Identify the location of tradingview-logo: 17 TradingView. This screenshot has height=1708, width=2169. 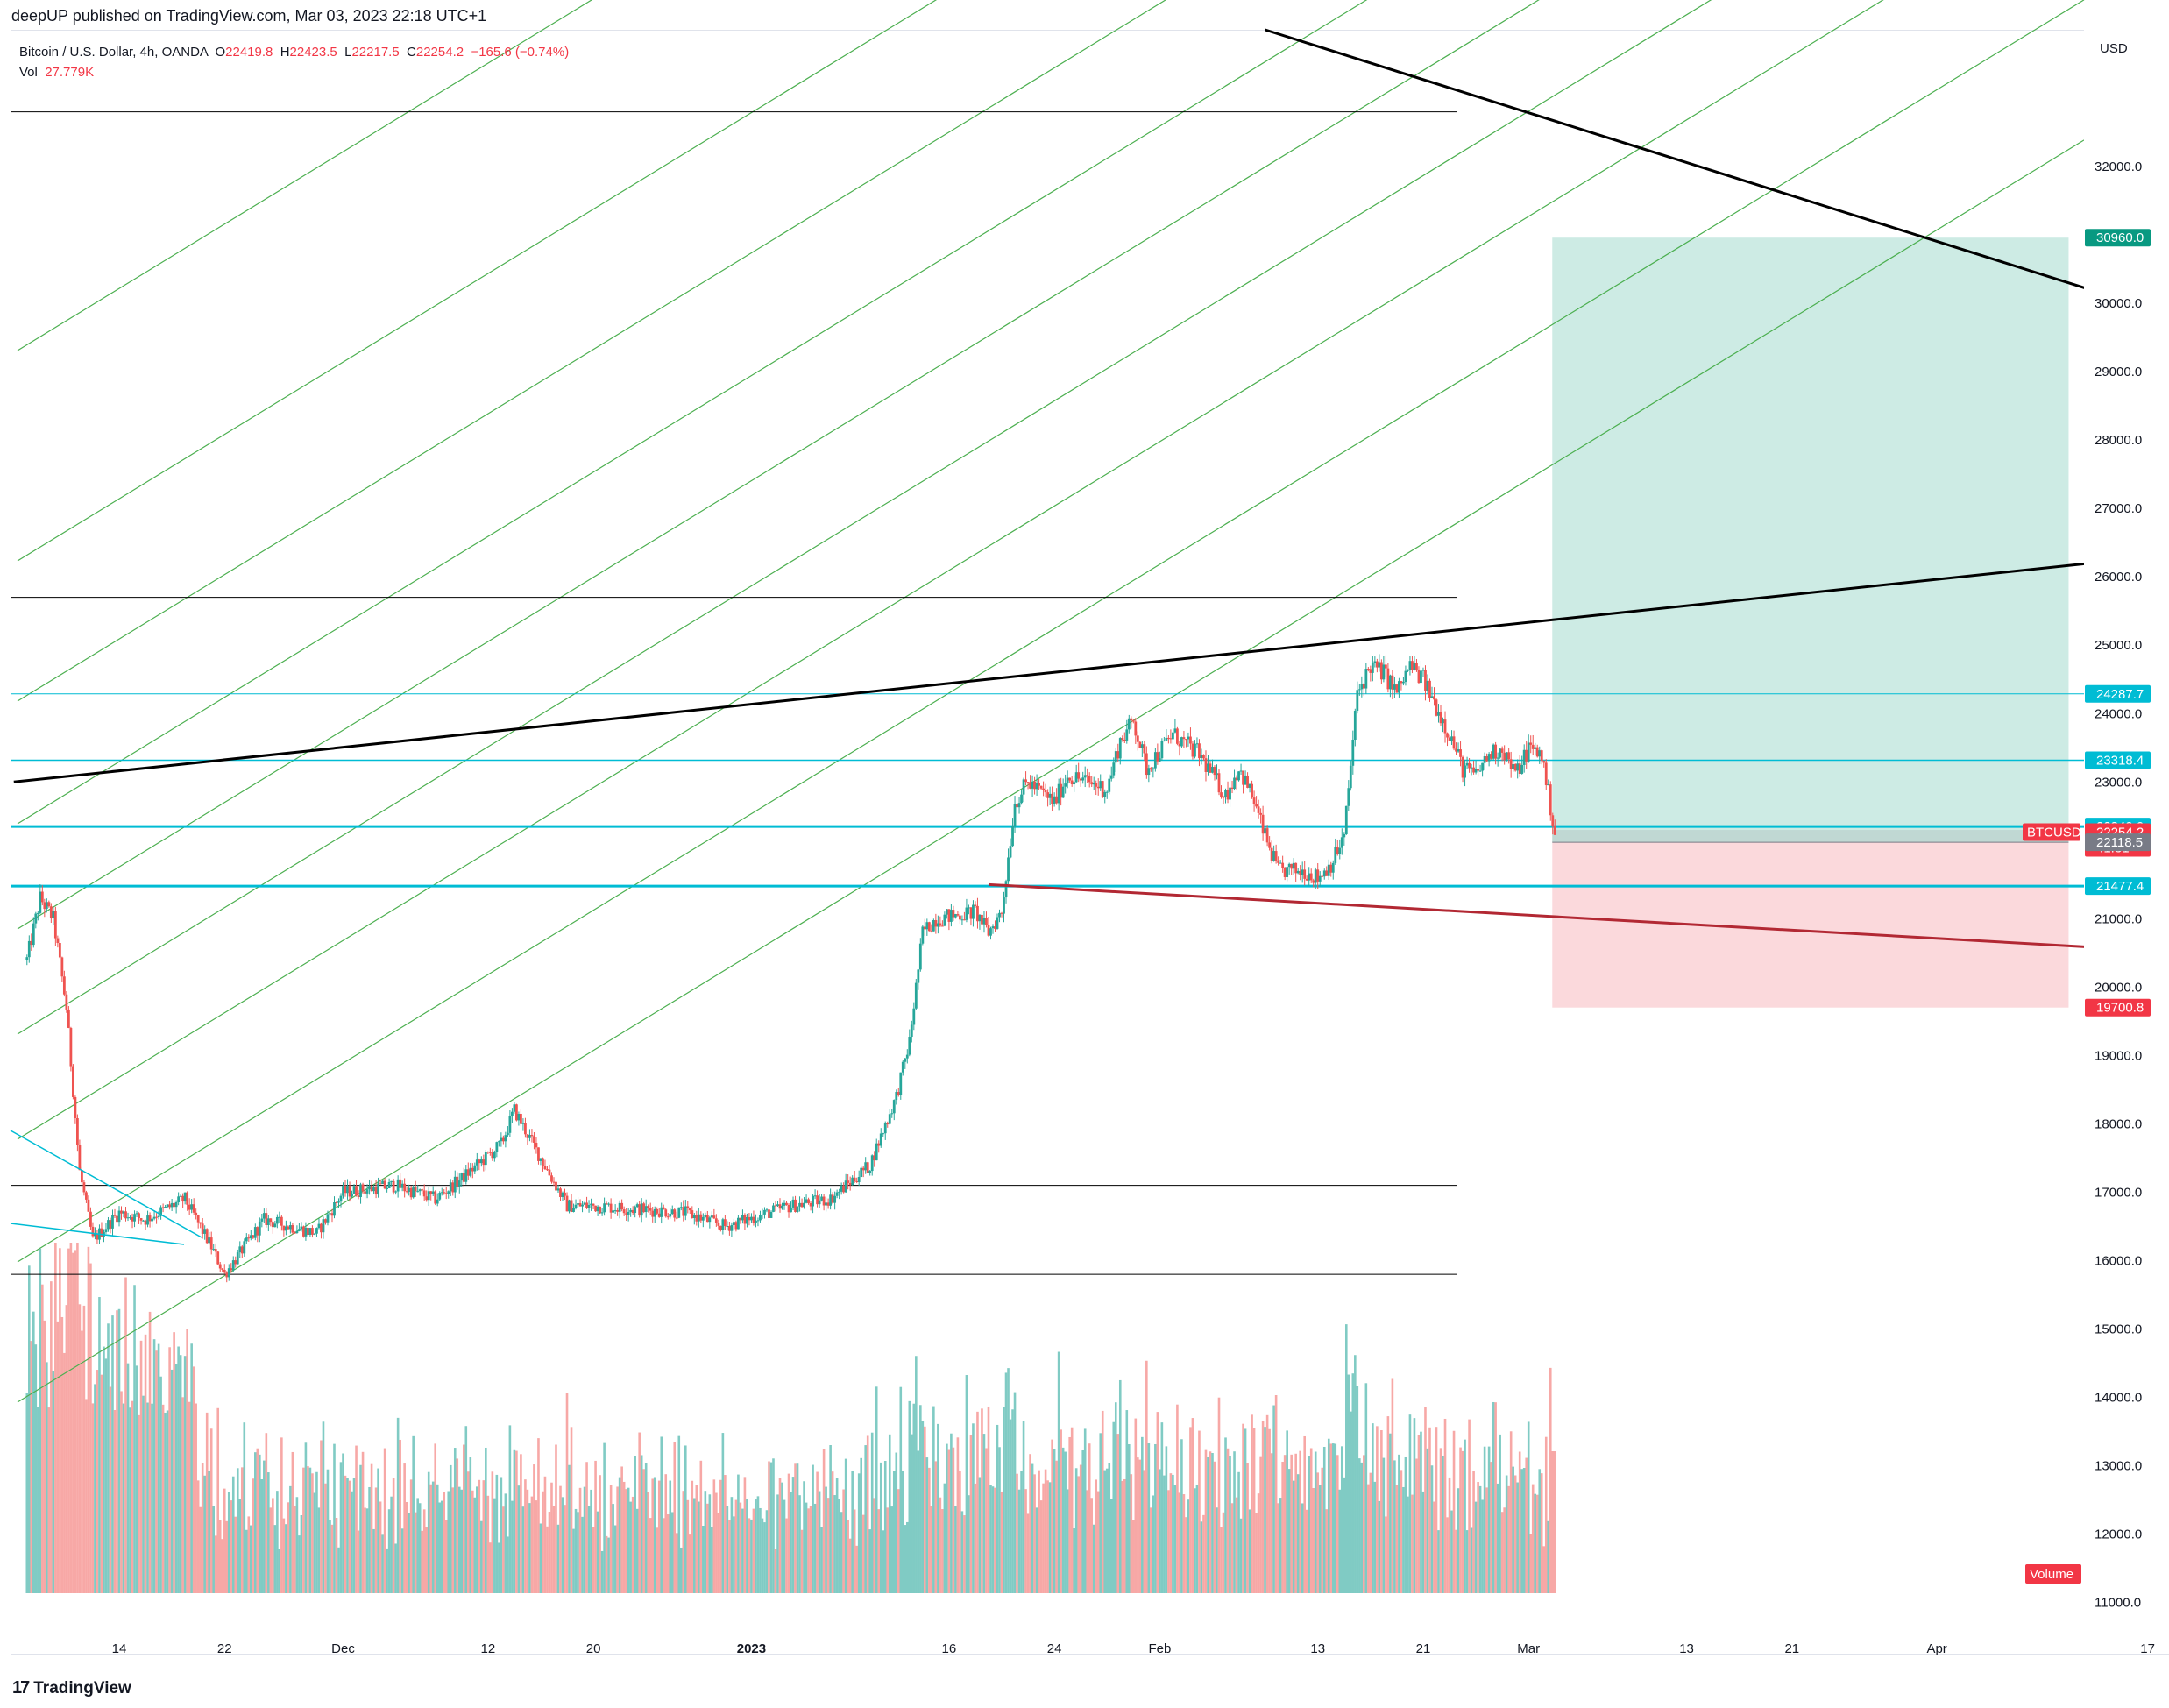
(71, 1688).